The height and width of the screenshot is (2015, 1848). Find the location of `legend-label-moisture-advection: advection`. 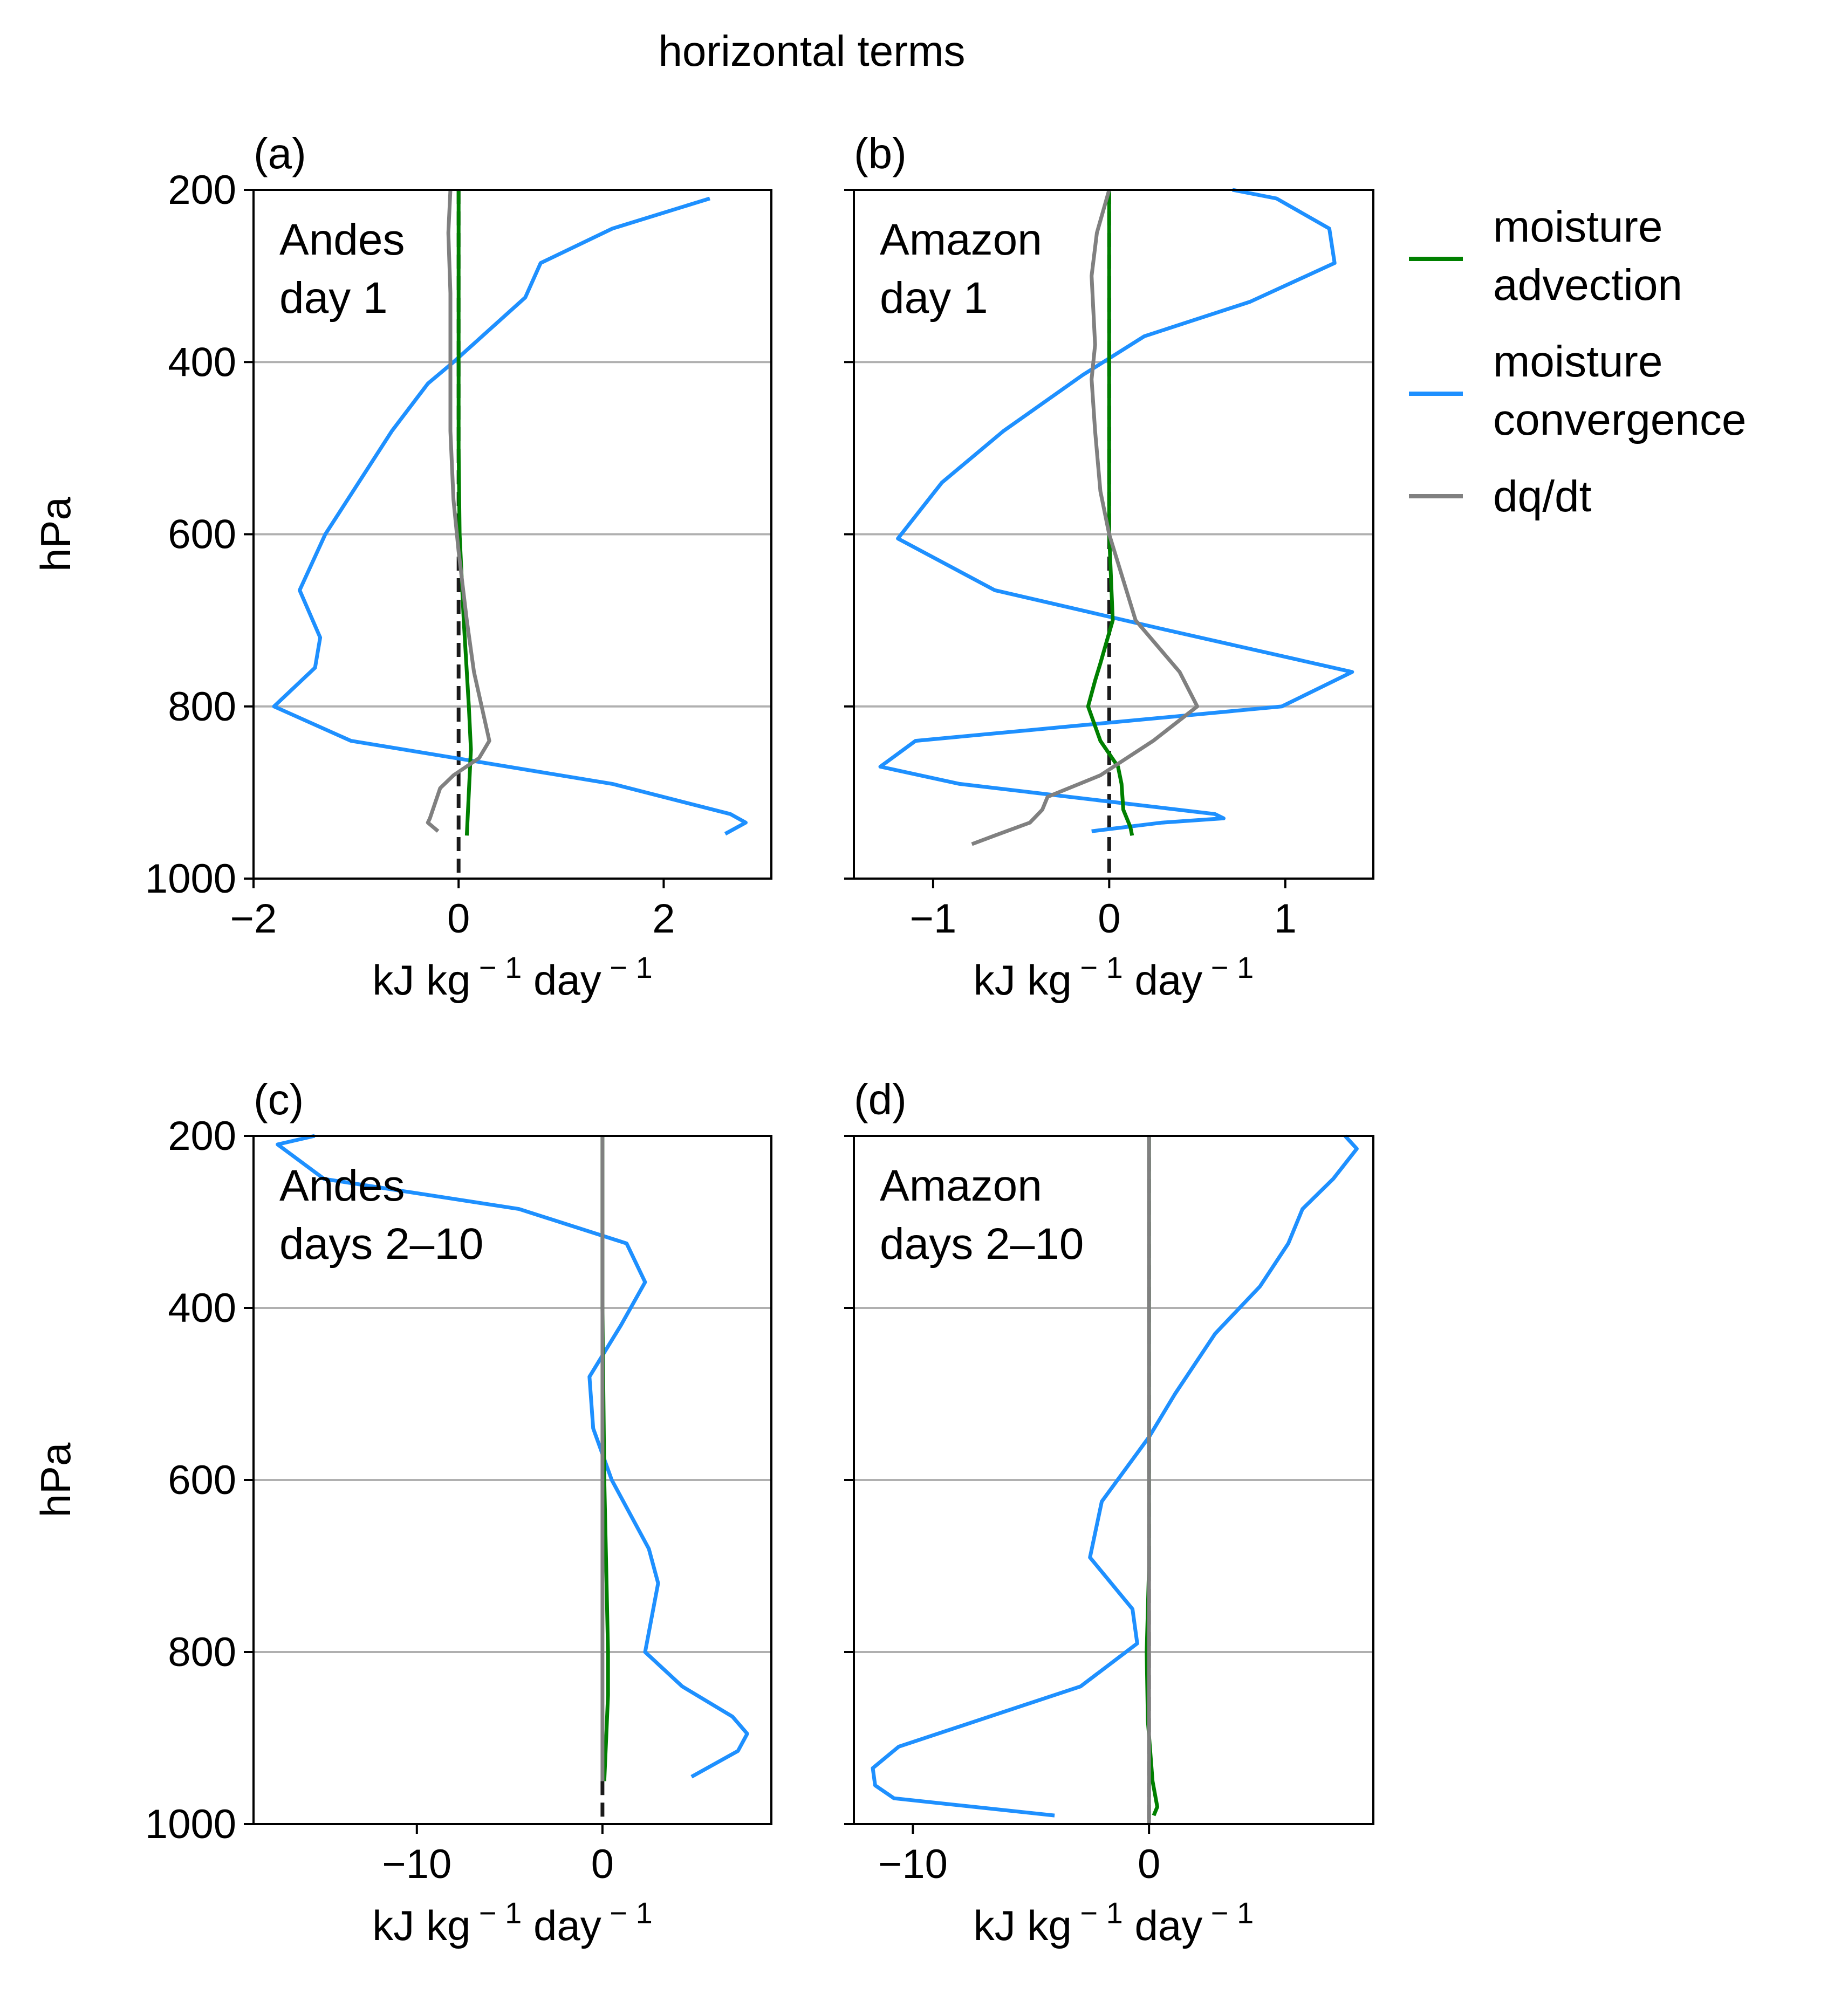

legend-label-moisture-advection: advection is located at coordinates (1587, 285).